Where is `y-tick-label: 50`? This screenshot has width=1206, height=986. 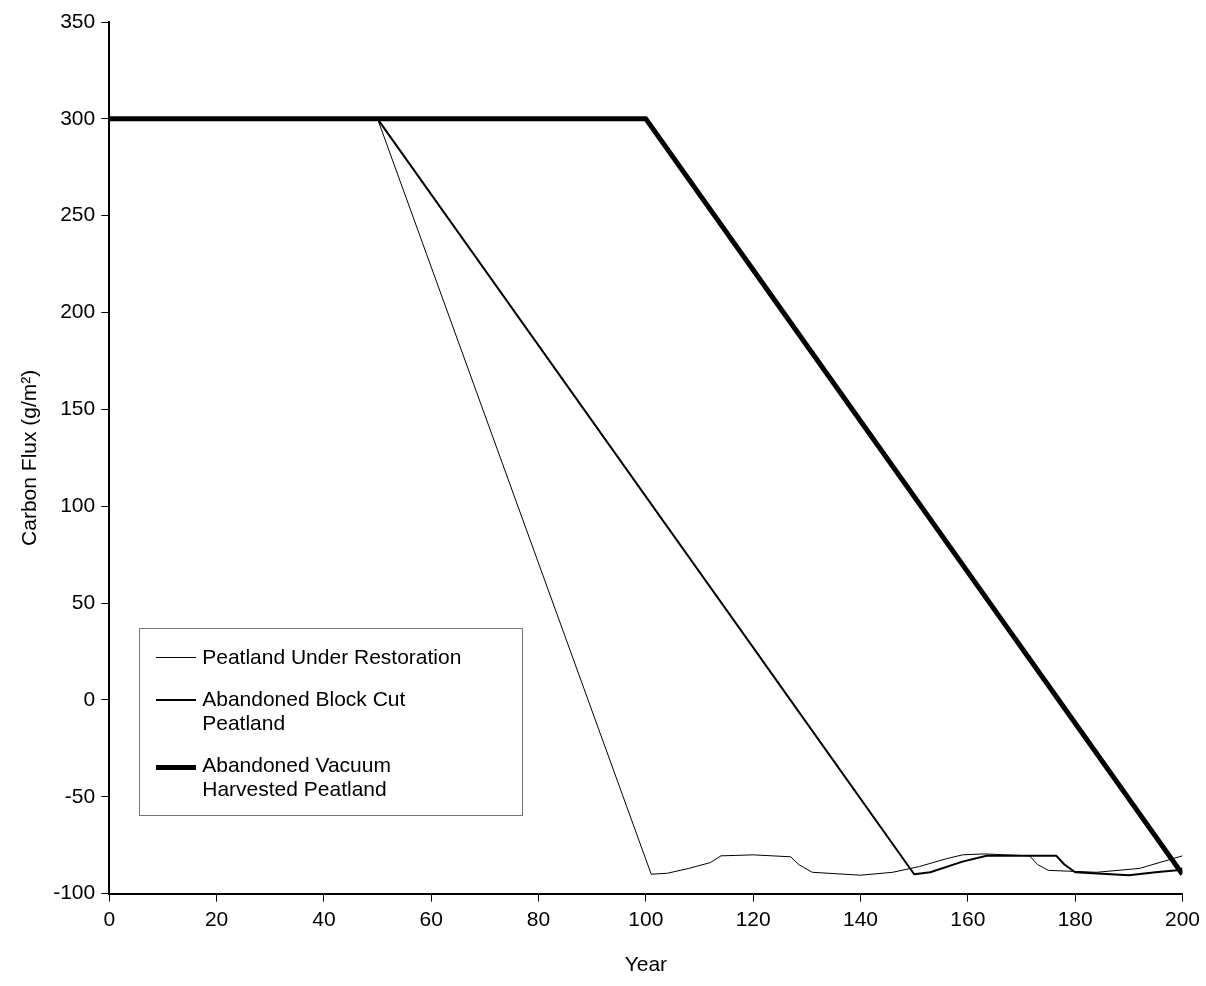
y-tick-label: 50 is located at coordinates (83, 601).